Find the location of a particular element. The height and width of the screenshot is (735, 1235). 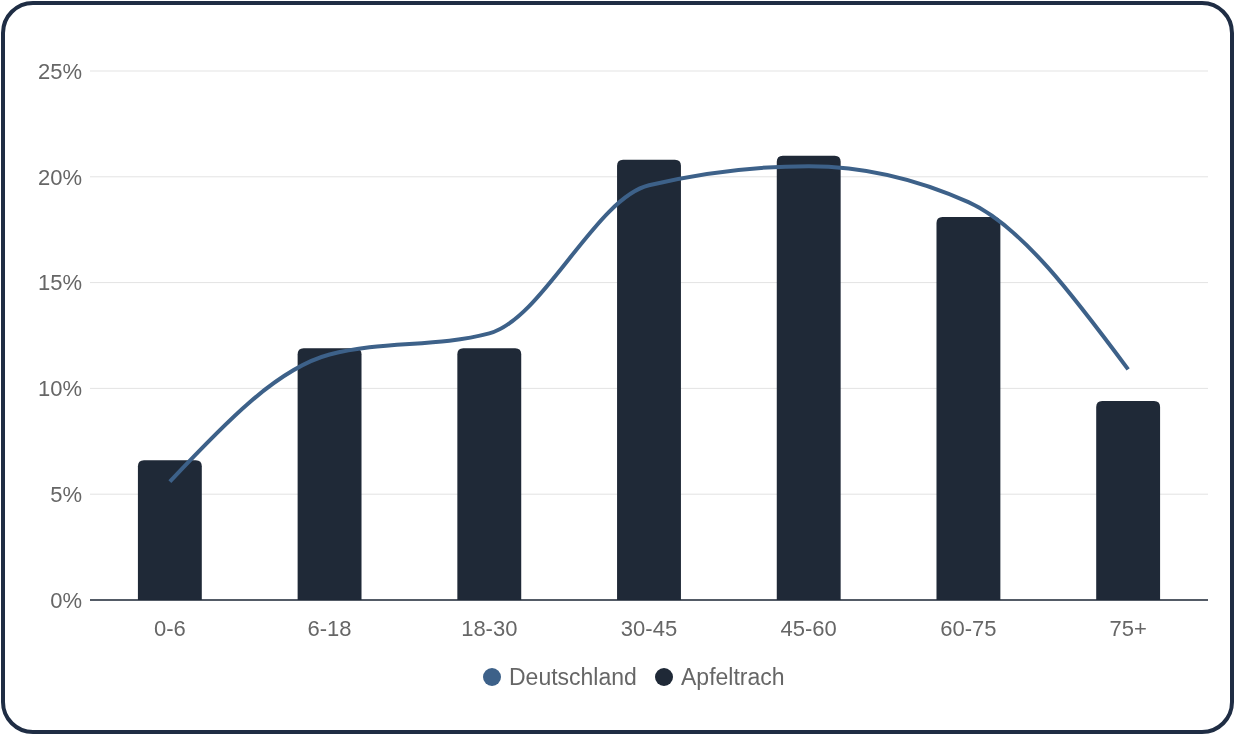

x-tick-label: 75+ is located at coordinates (1128, 628).